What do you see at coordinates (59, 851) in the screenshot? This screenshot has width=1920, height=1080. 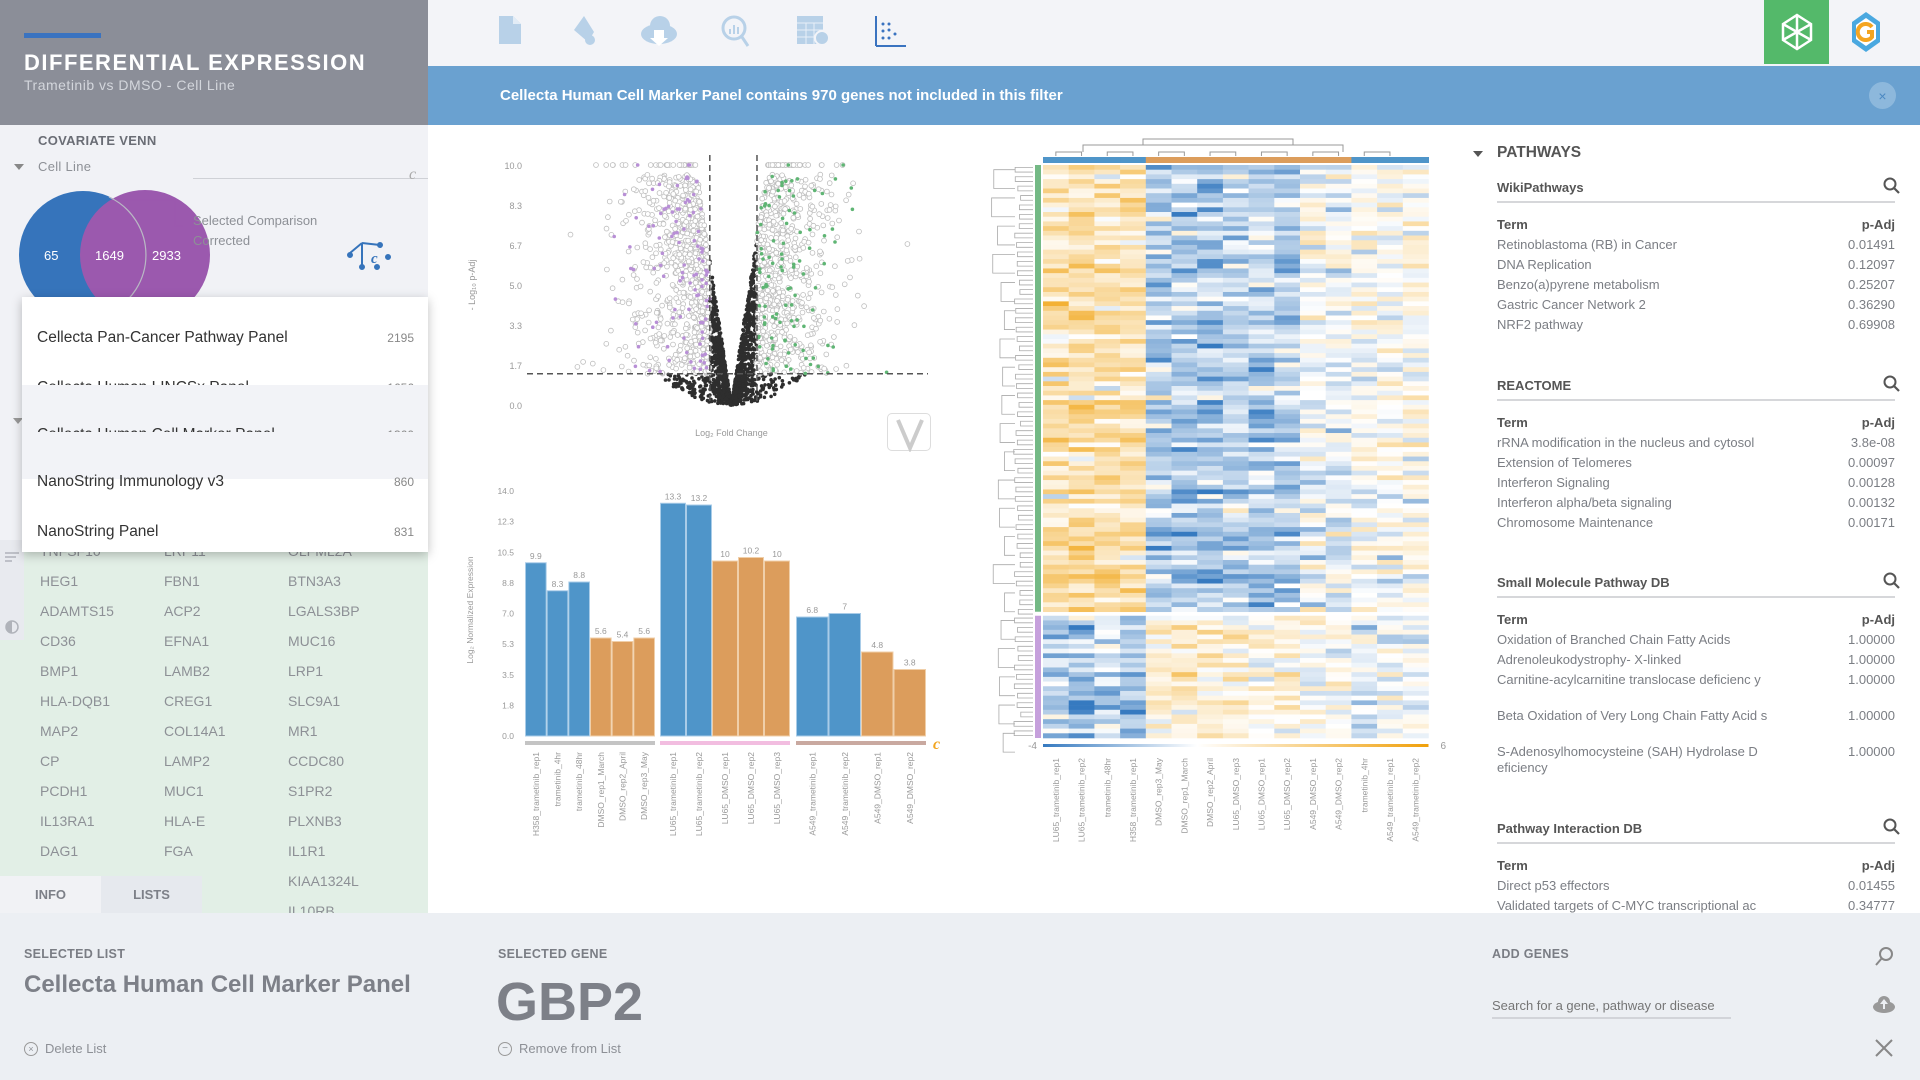 I see `gene-item: DAG1` at bounding box center [59, 851].